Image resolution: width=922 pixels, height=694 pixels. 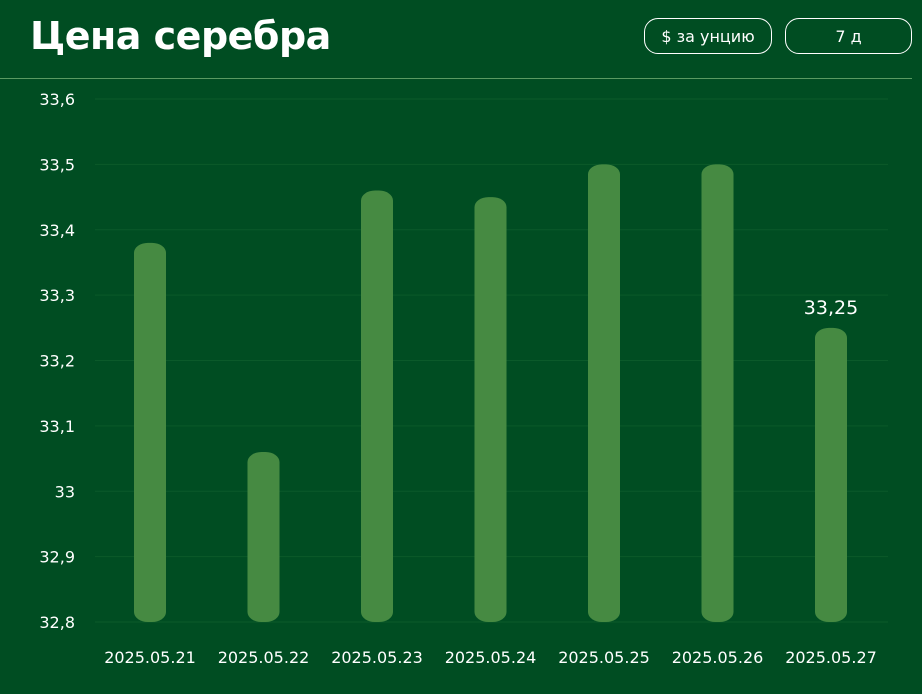 I want to click on y-tick-label: 33, so click(x=65, y=491).